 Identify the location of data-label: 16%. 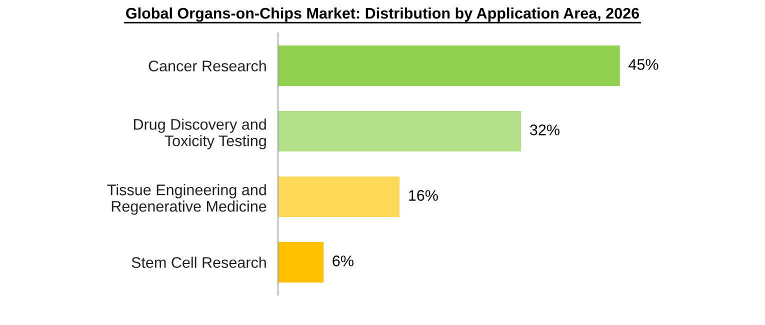
(423, 195).